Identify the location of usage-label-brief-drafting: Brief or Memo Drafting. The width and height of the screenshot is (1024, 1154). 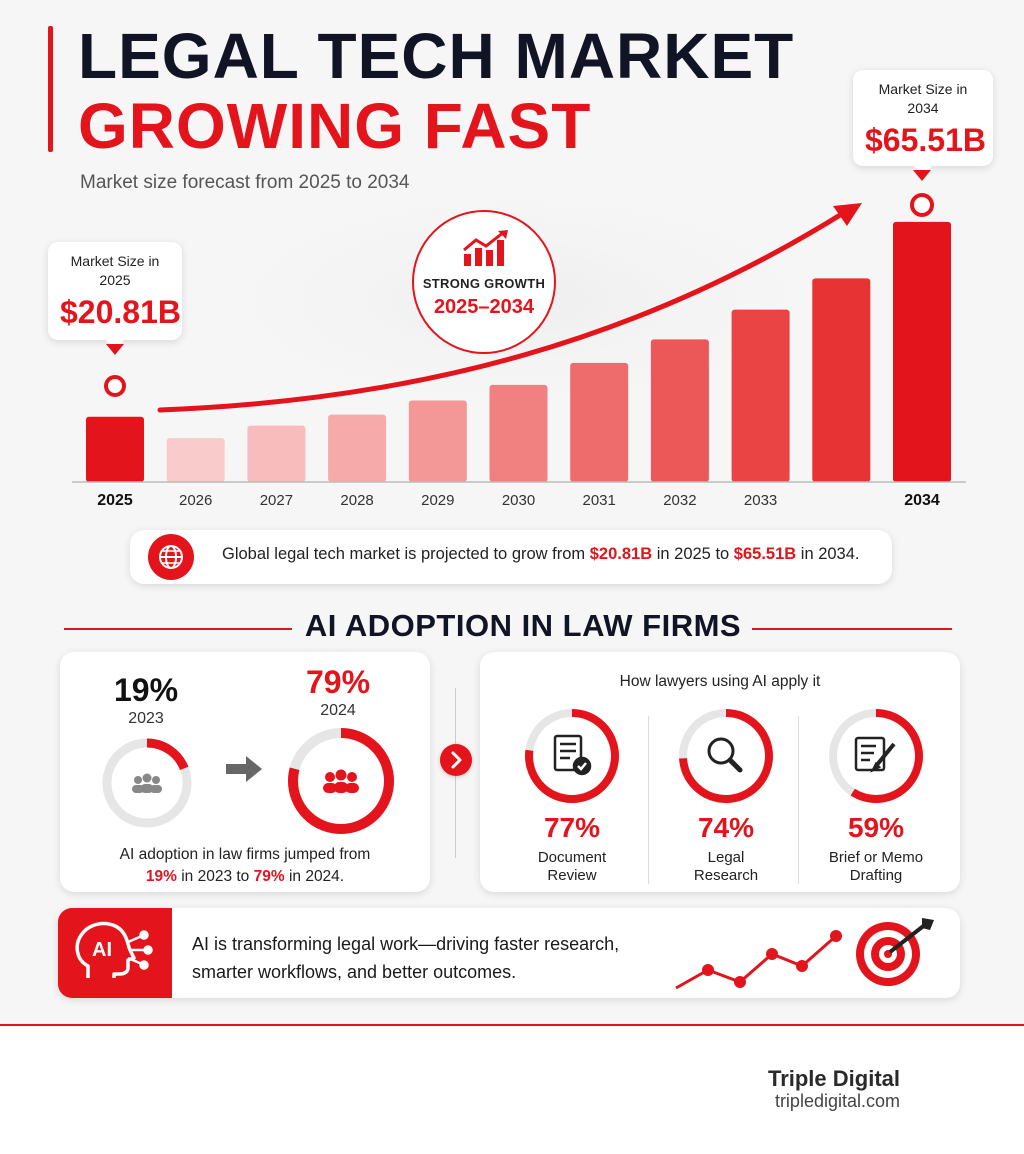
(876, 867).